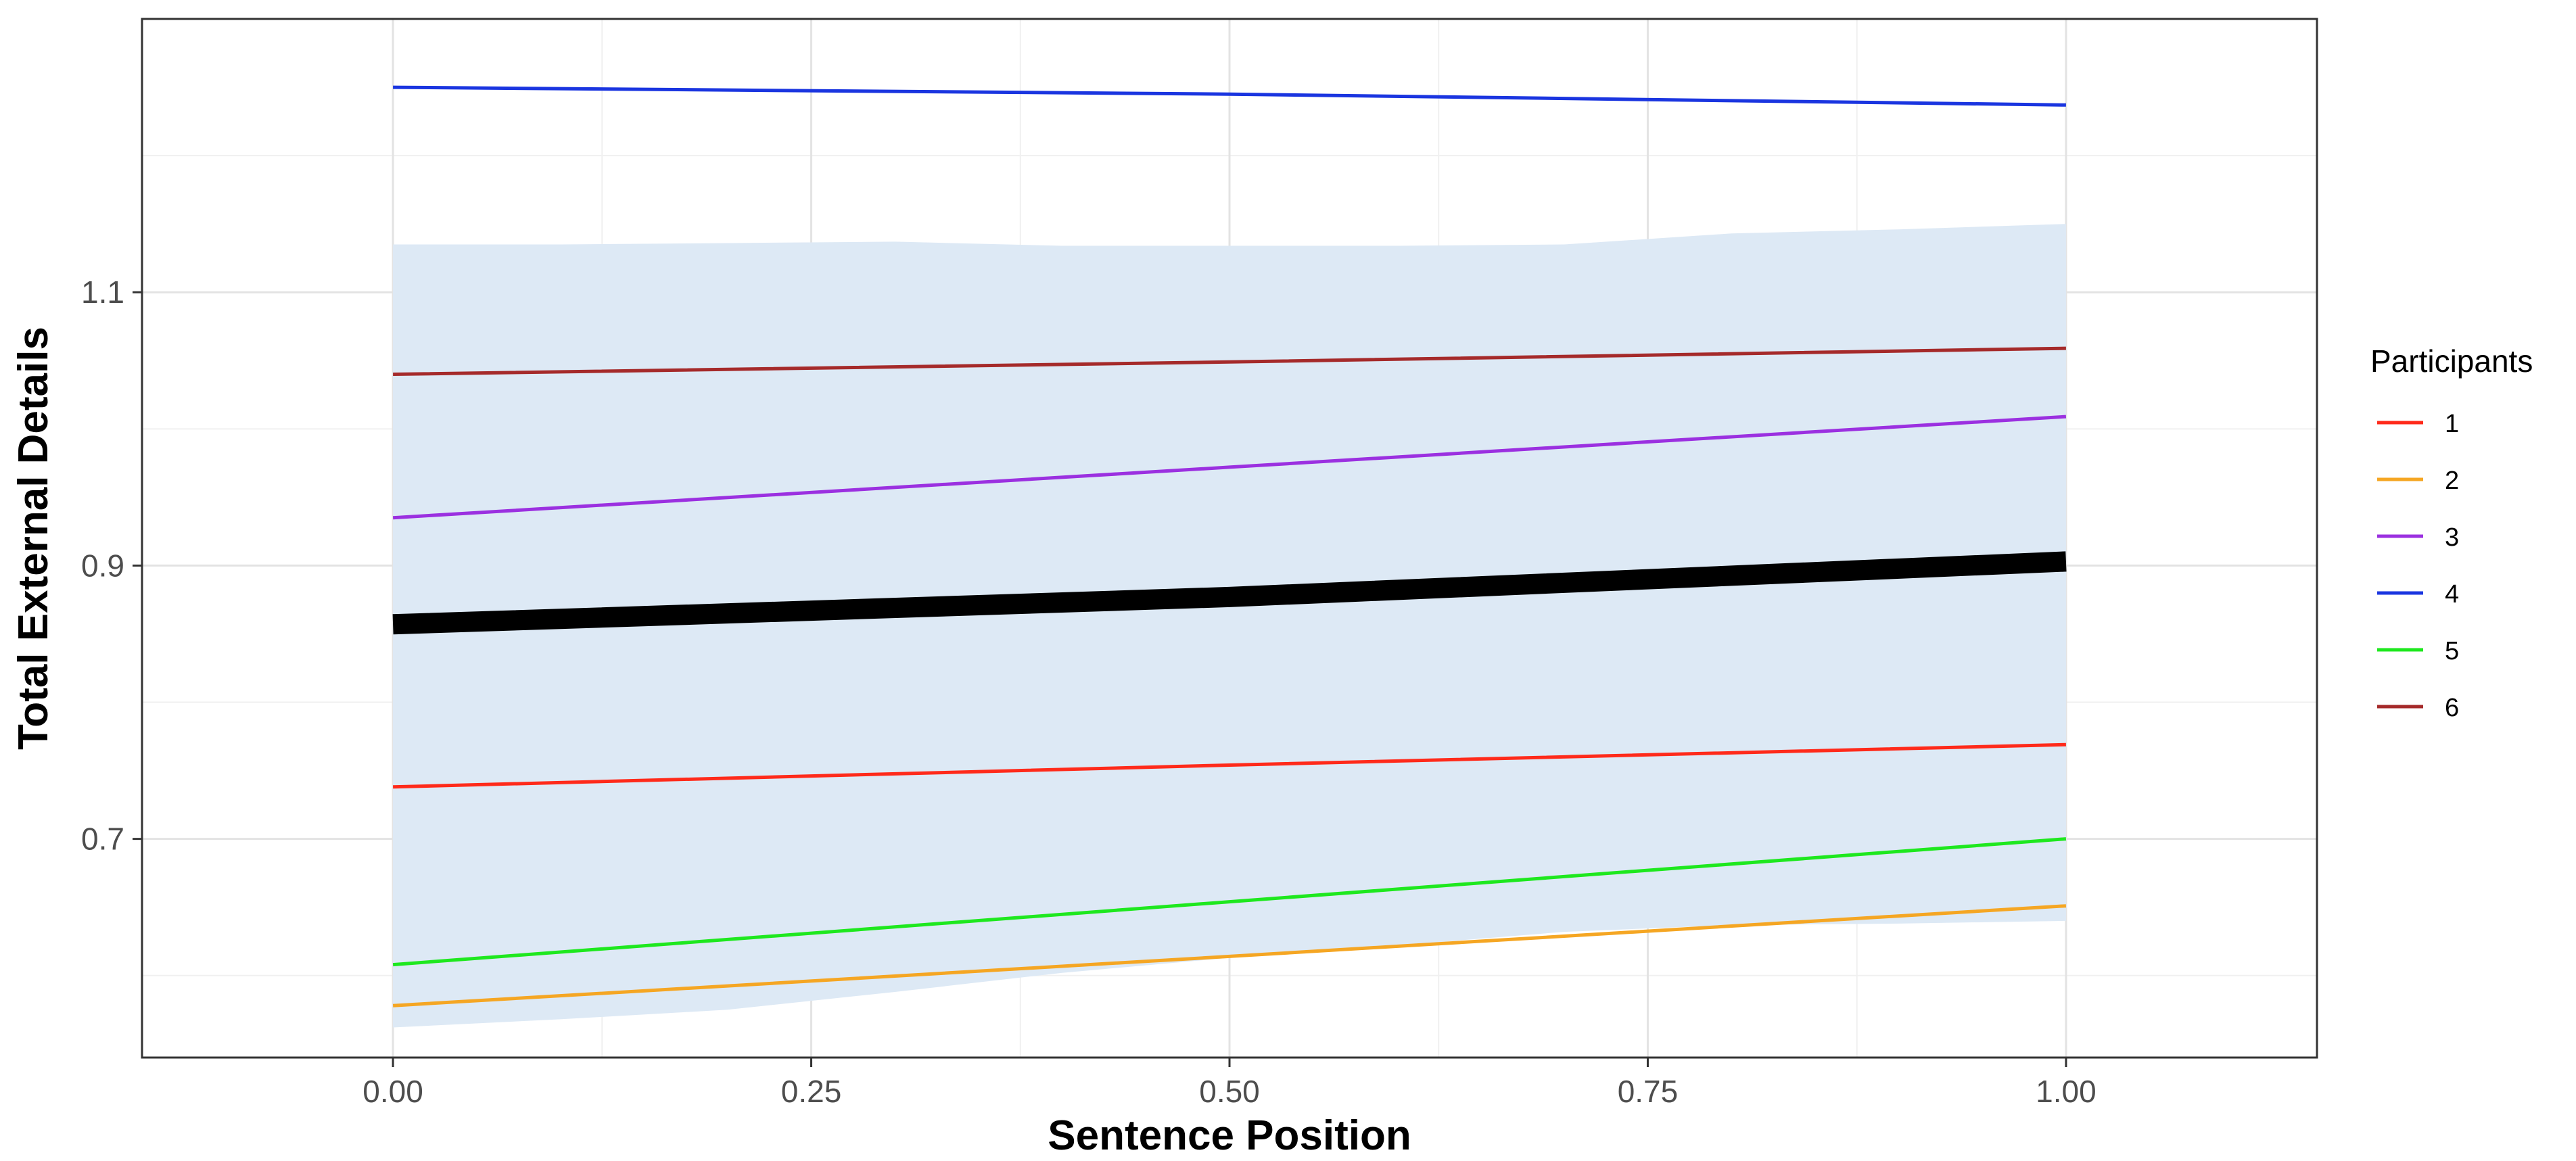  I want to click on x-tick-label-2: 0.50, so click(1229, 1091).